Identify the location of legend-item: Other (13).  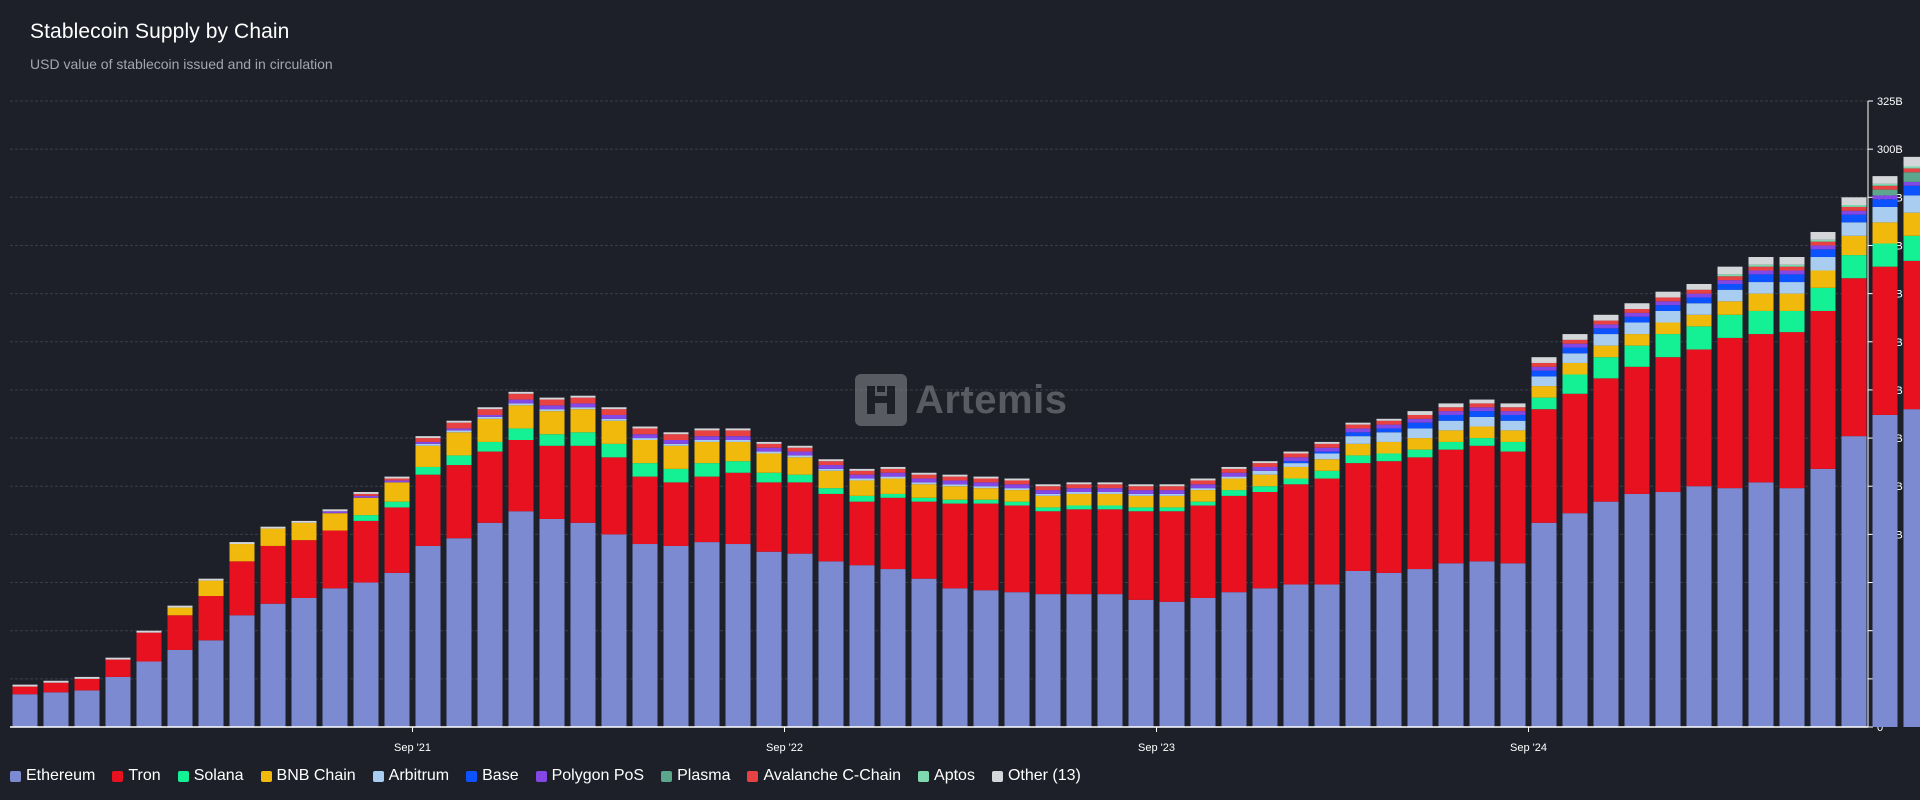
(1036, 776).